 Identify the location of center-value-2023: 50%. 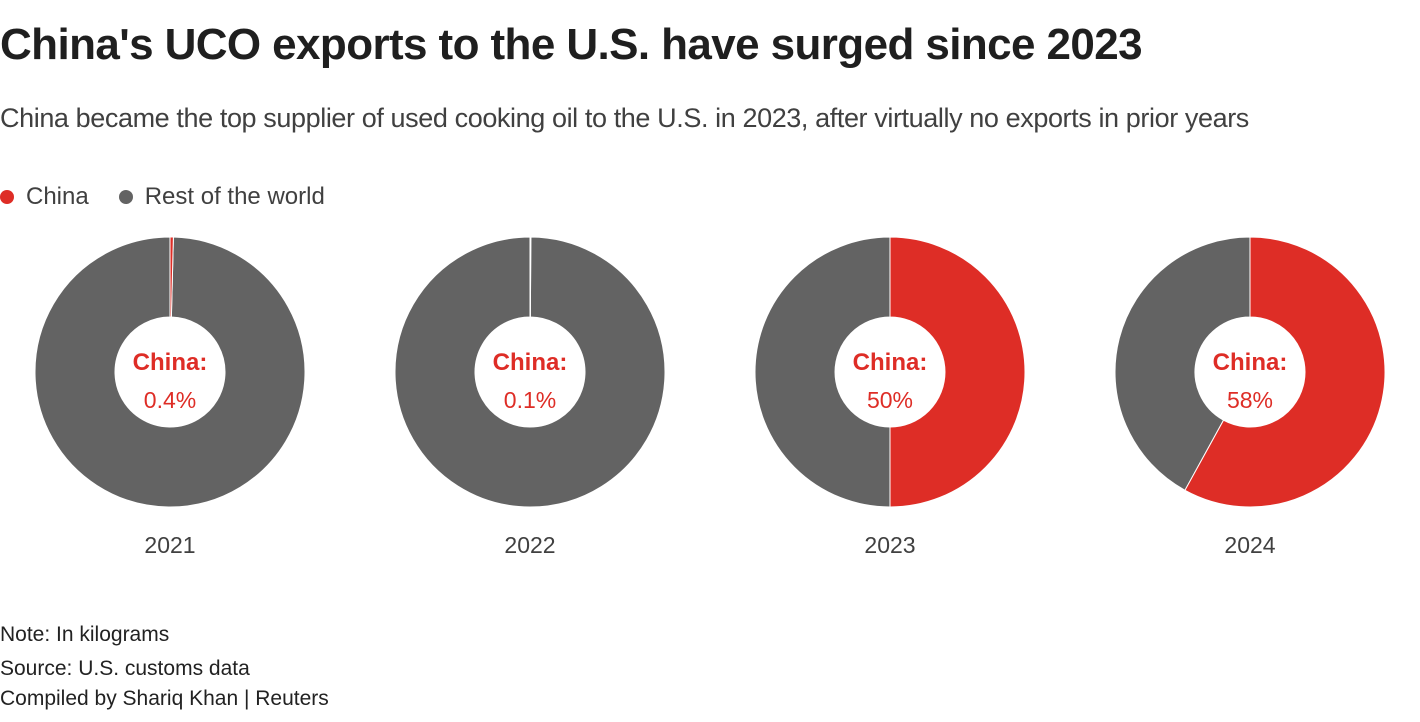
(890, 400).